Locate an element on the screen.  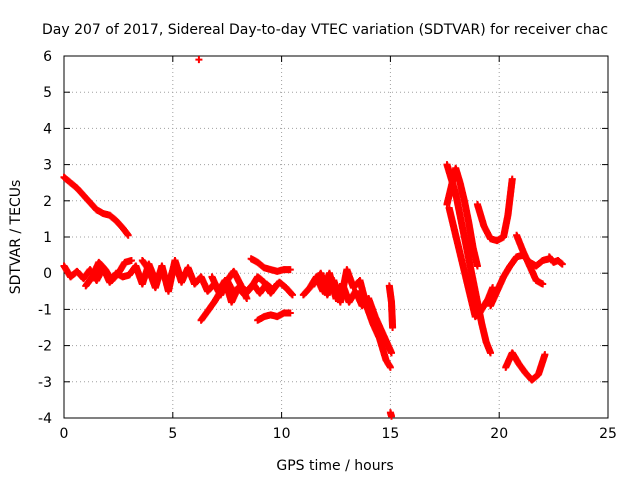
x-tick: 0 is located at coordinates (64, 249).